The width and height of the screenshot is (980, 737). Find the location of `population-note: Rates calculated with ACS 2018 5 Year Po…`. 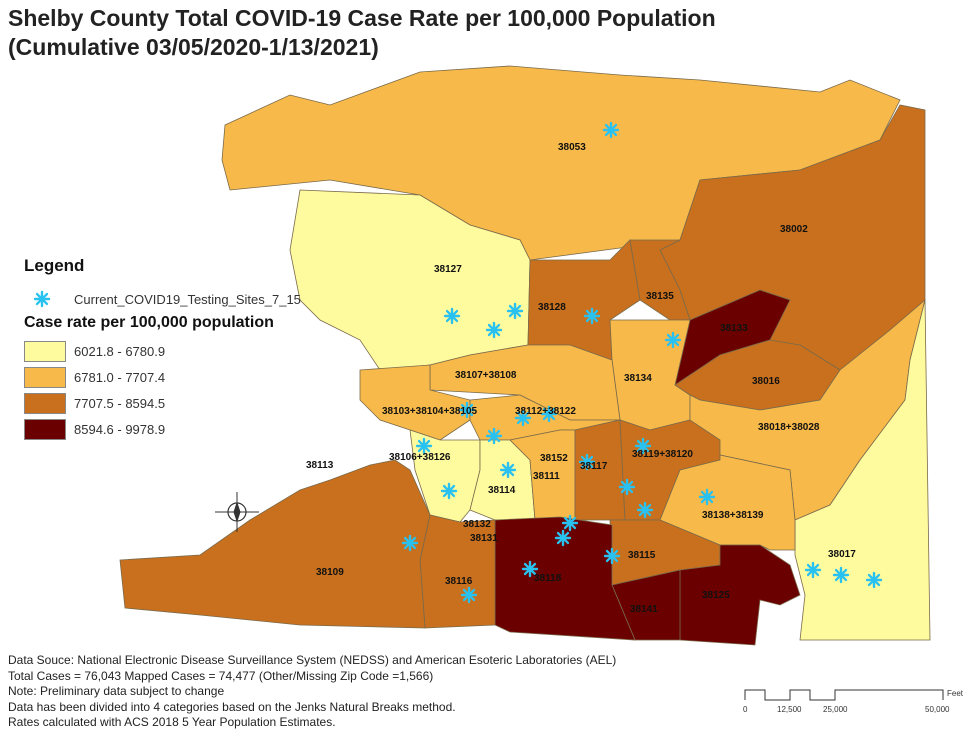

population-note: Rates calculated with ACS 2018 5 Year Po… is located at coordinates (172, 722).